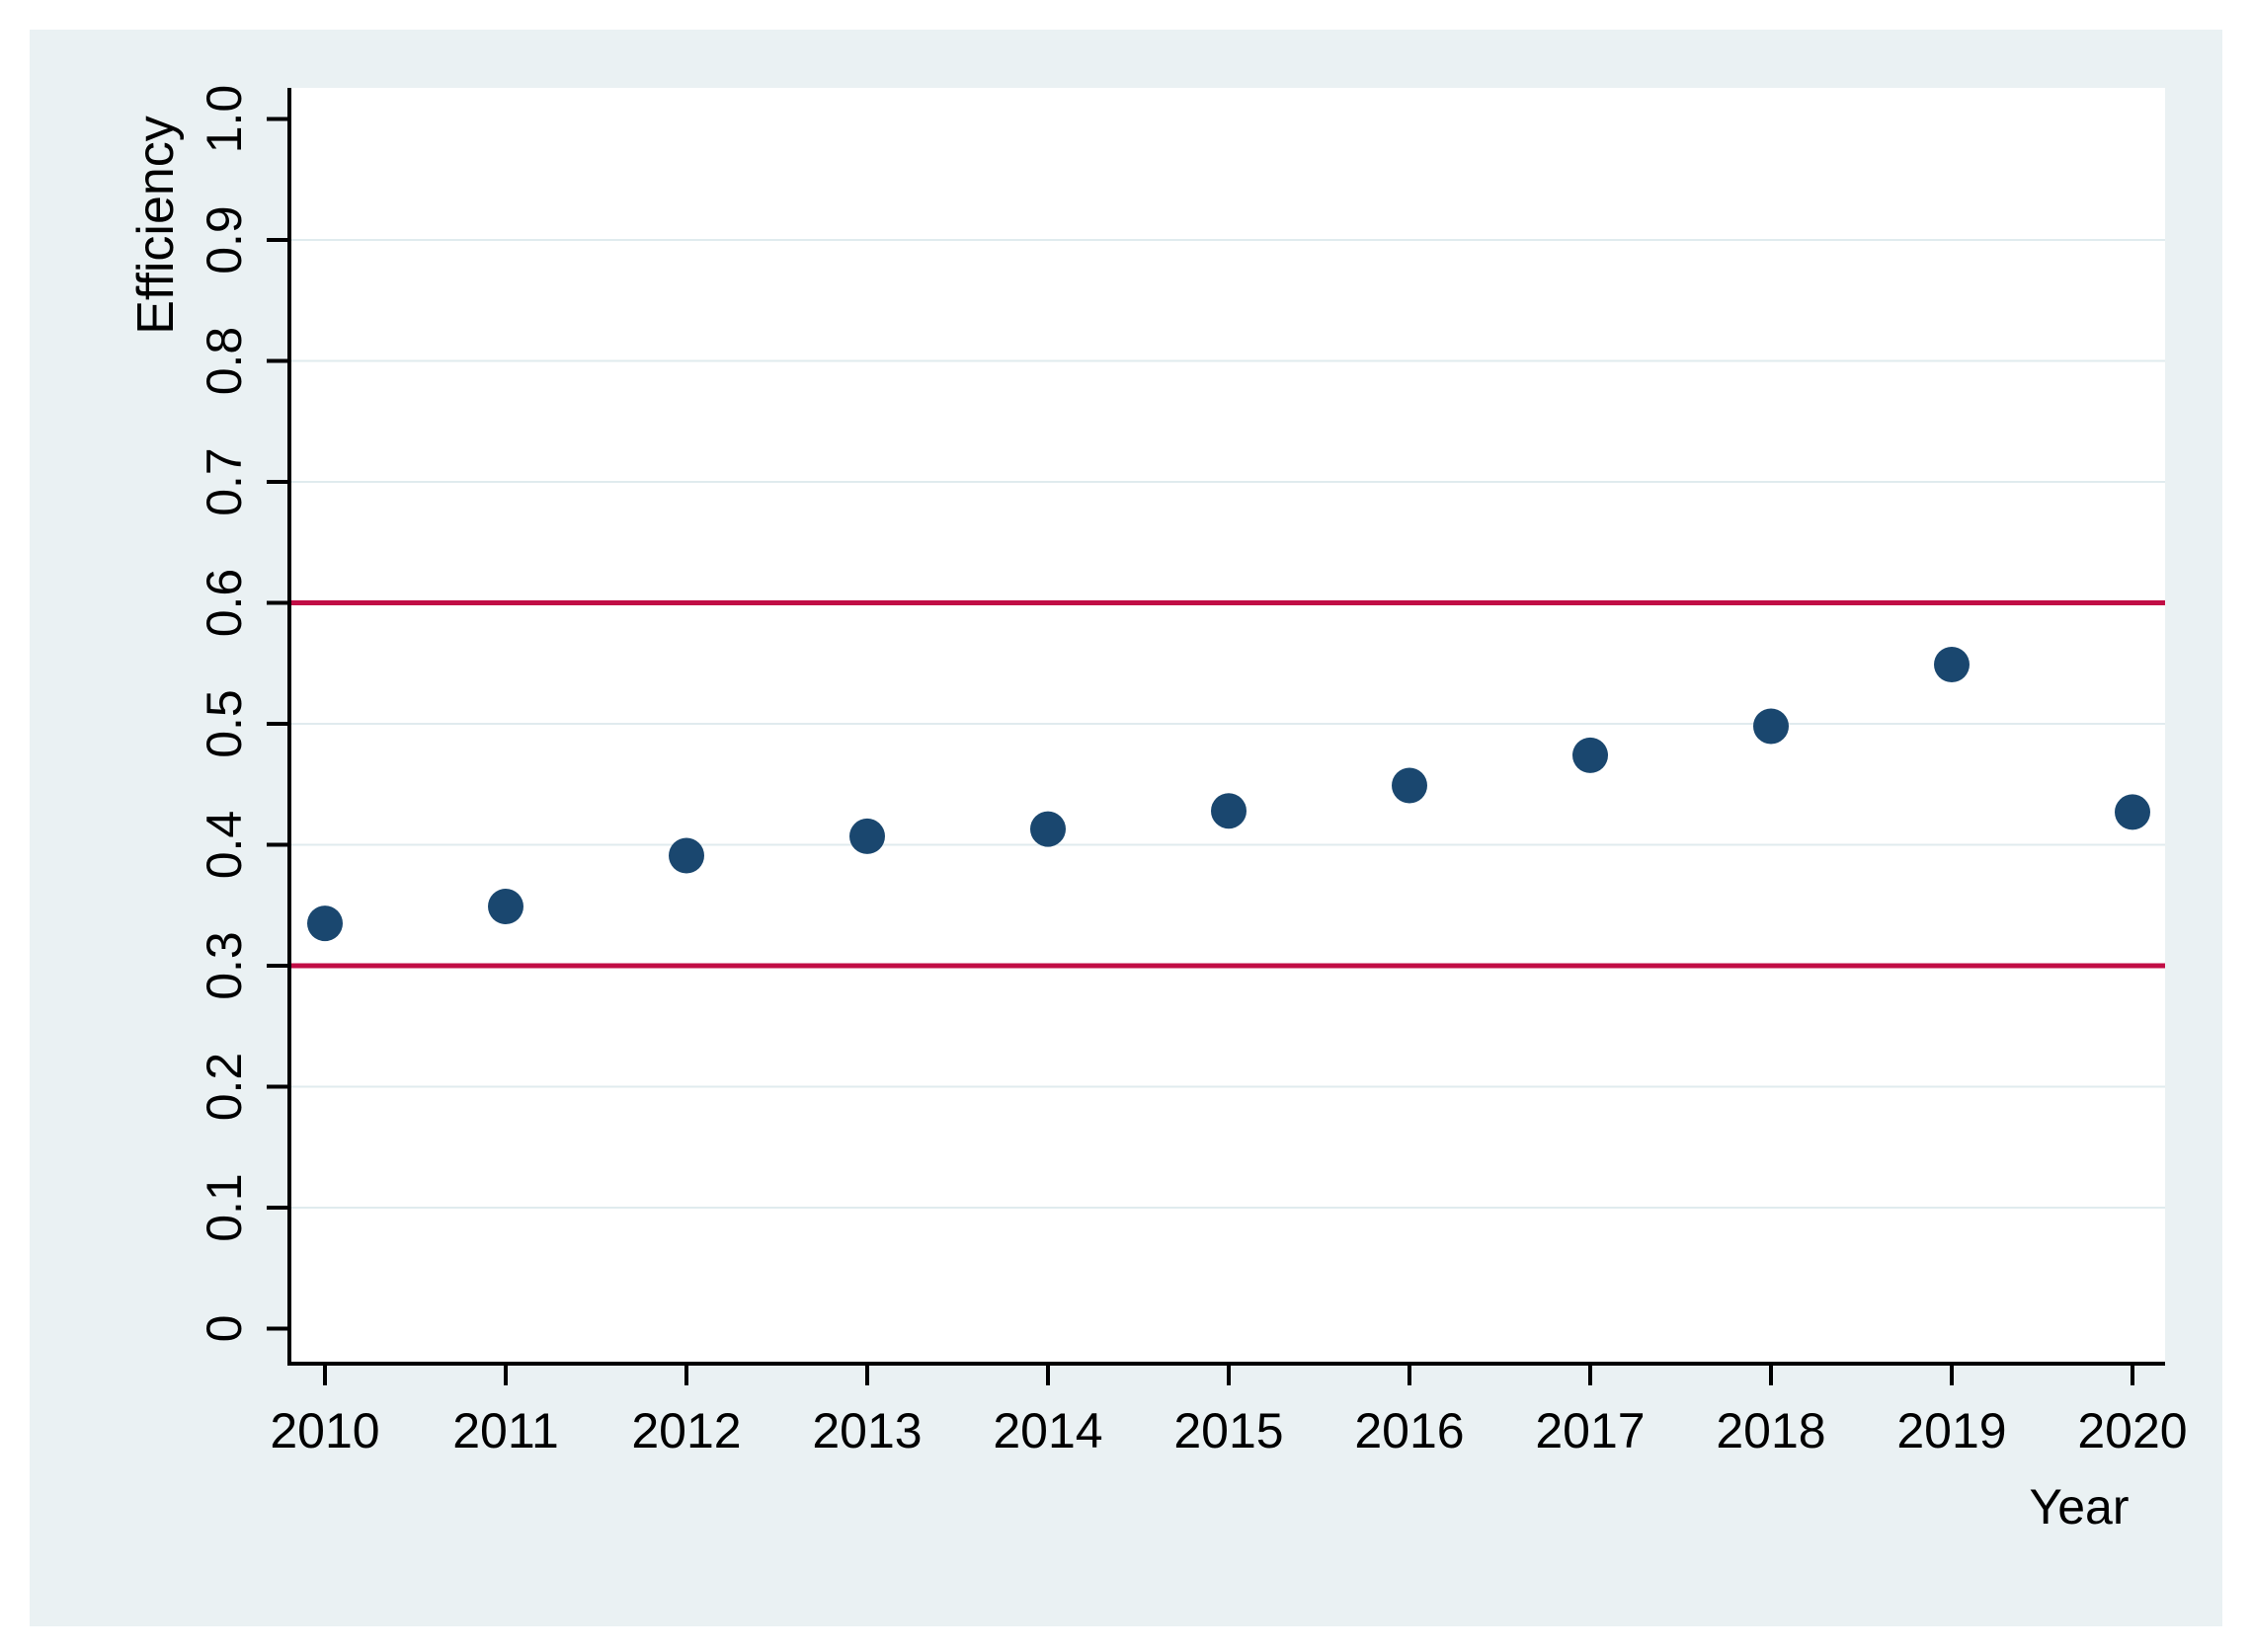 The width and height of the screenshot is (2252, 1652). I want to click on y-tick-label-0.8: 0.8, so click(224, 361).